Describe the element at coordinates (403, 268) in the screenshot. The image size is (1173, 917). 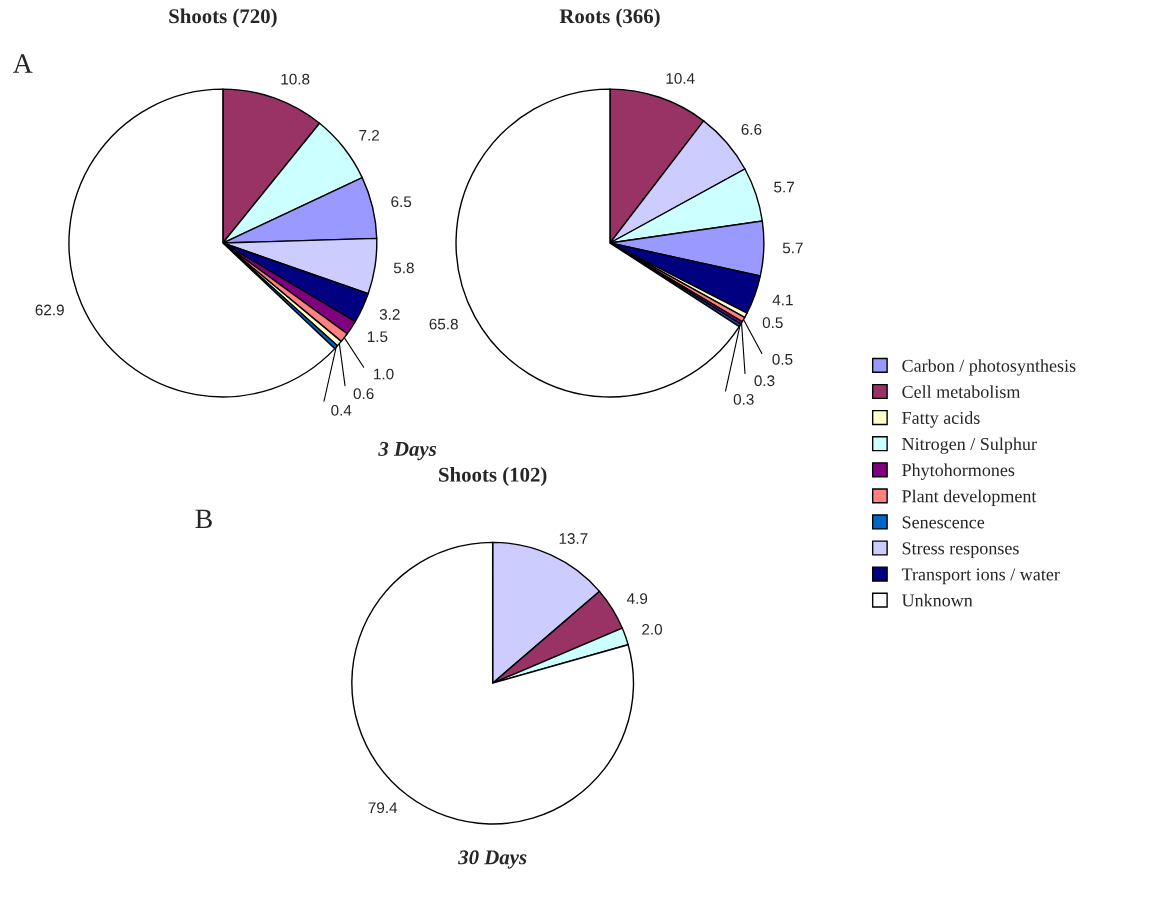
I see `data-label: 5.8` at that location.